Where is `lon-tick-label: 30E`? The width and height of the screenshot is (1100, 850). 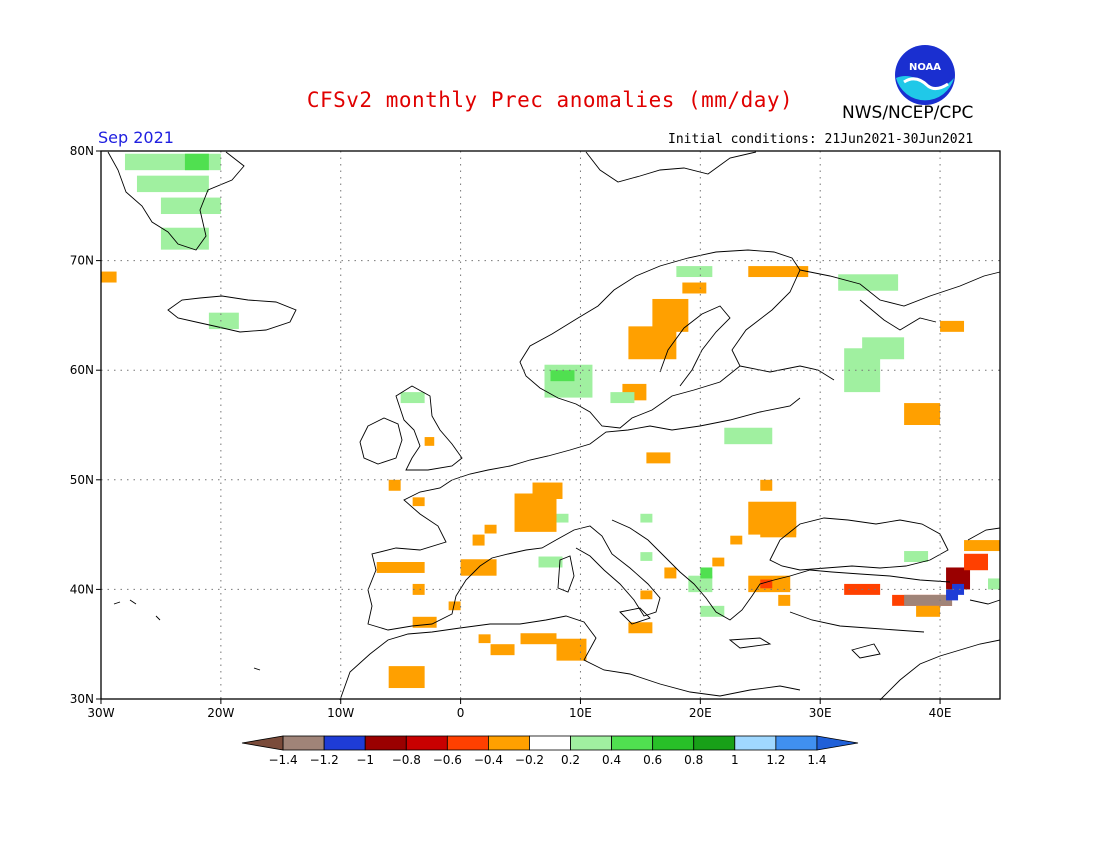
lon-tick-label: 30E is located at coordinates (820, 713).